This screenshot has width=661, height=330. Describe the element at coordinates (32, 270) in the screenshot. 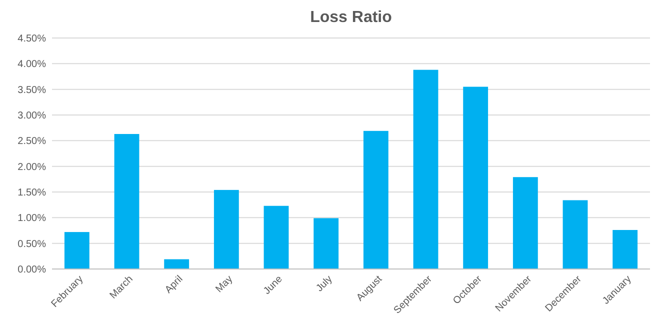

I see `y-tick-label: 0.00%` at that location.